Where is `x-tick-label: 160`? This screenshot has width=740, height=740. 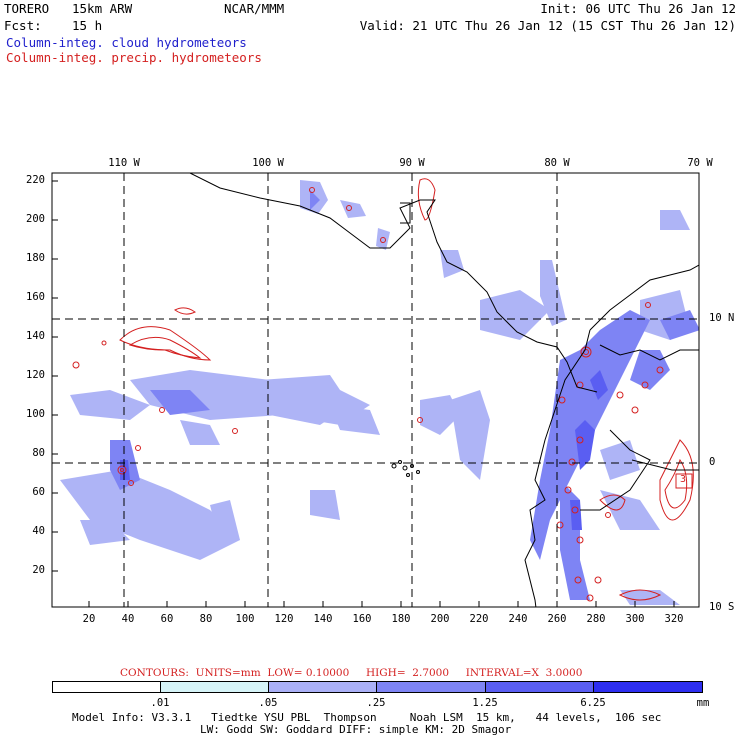 x-tick-label: 160 is located at coordinates (362, 619).